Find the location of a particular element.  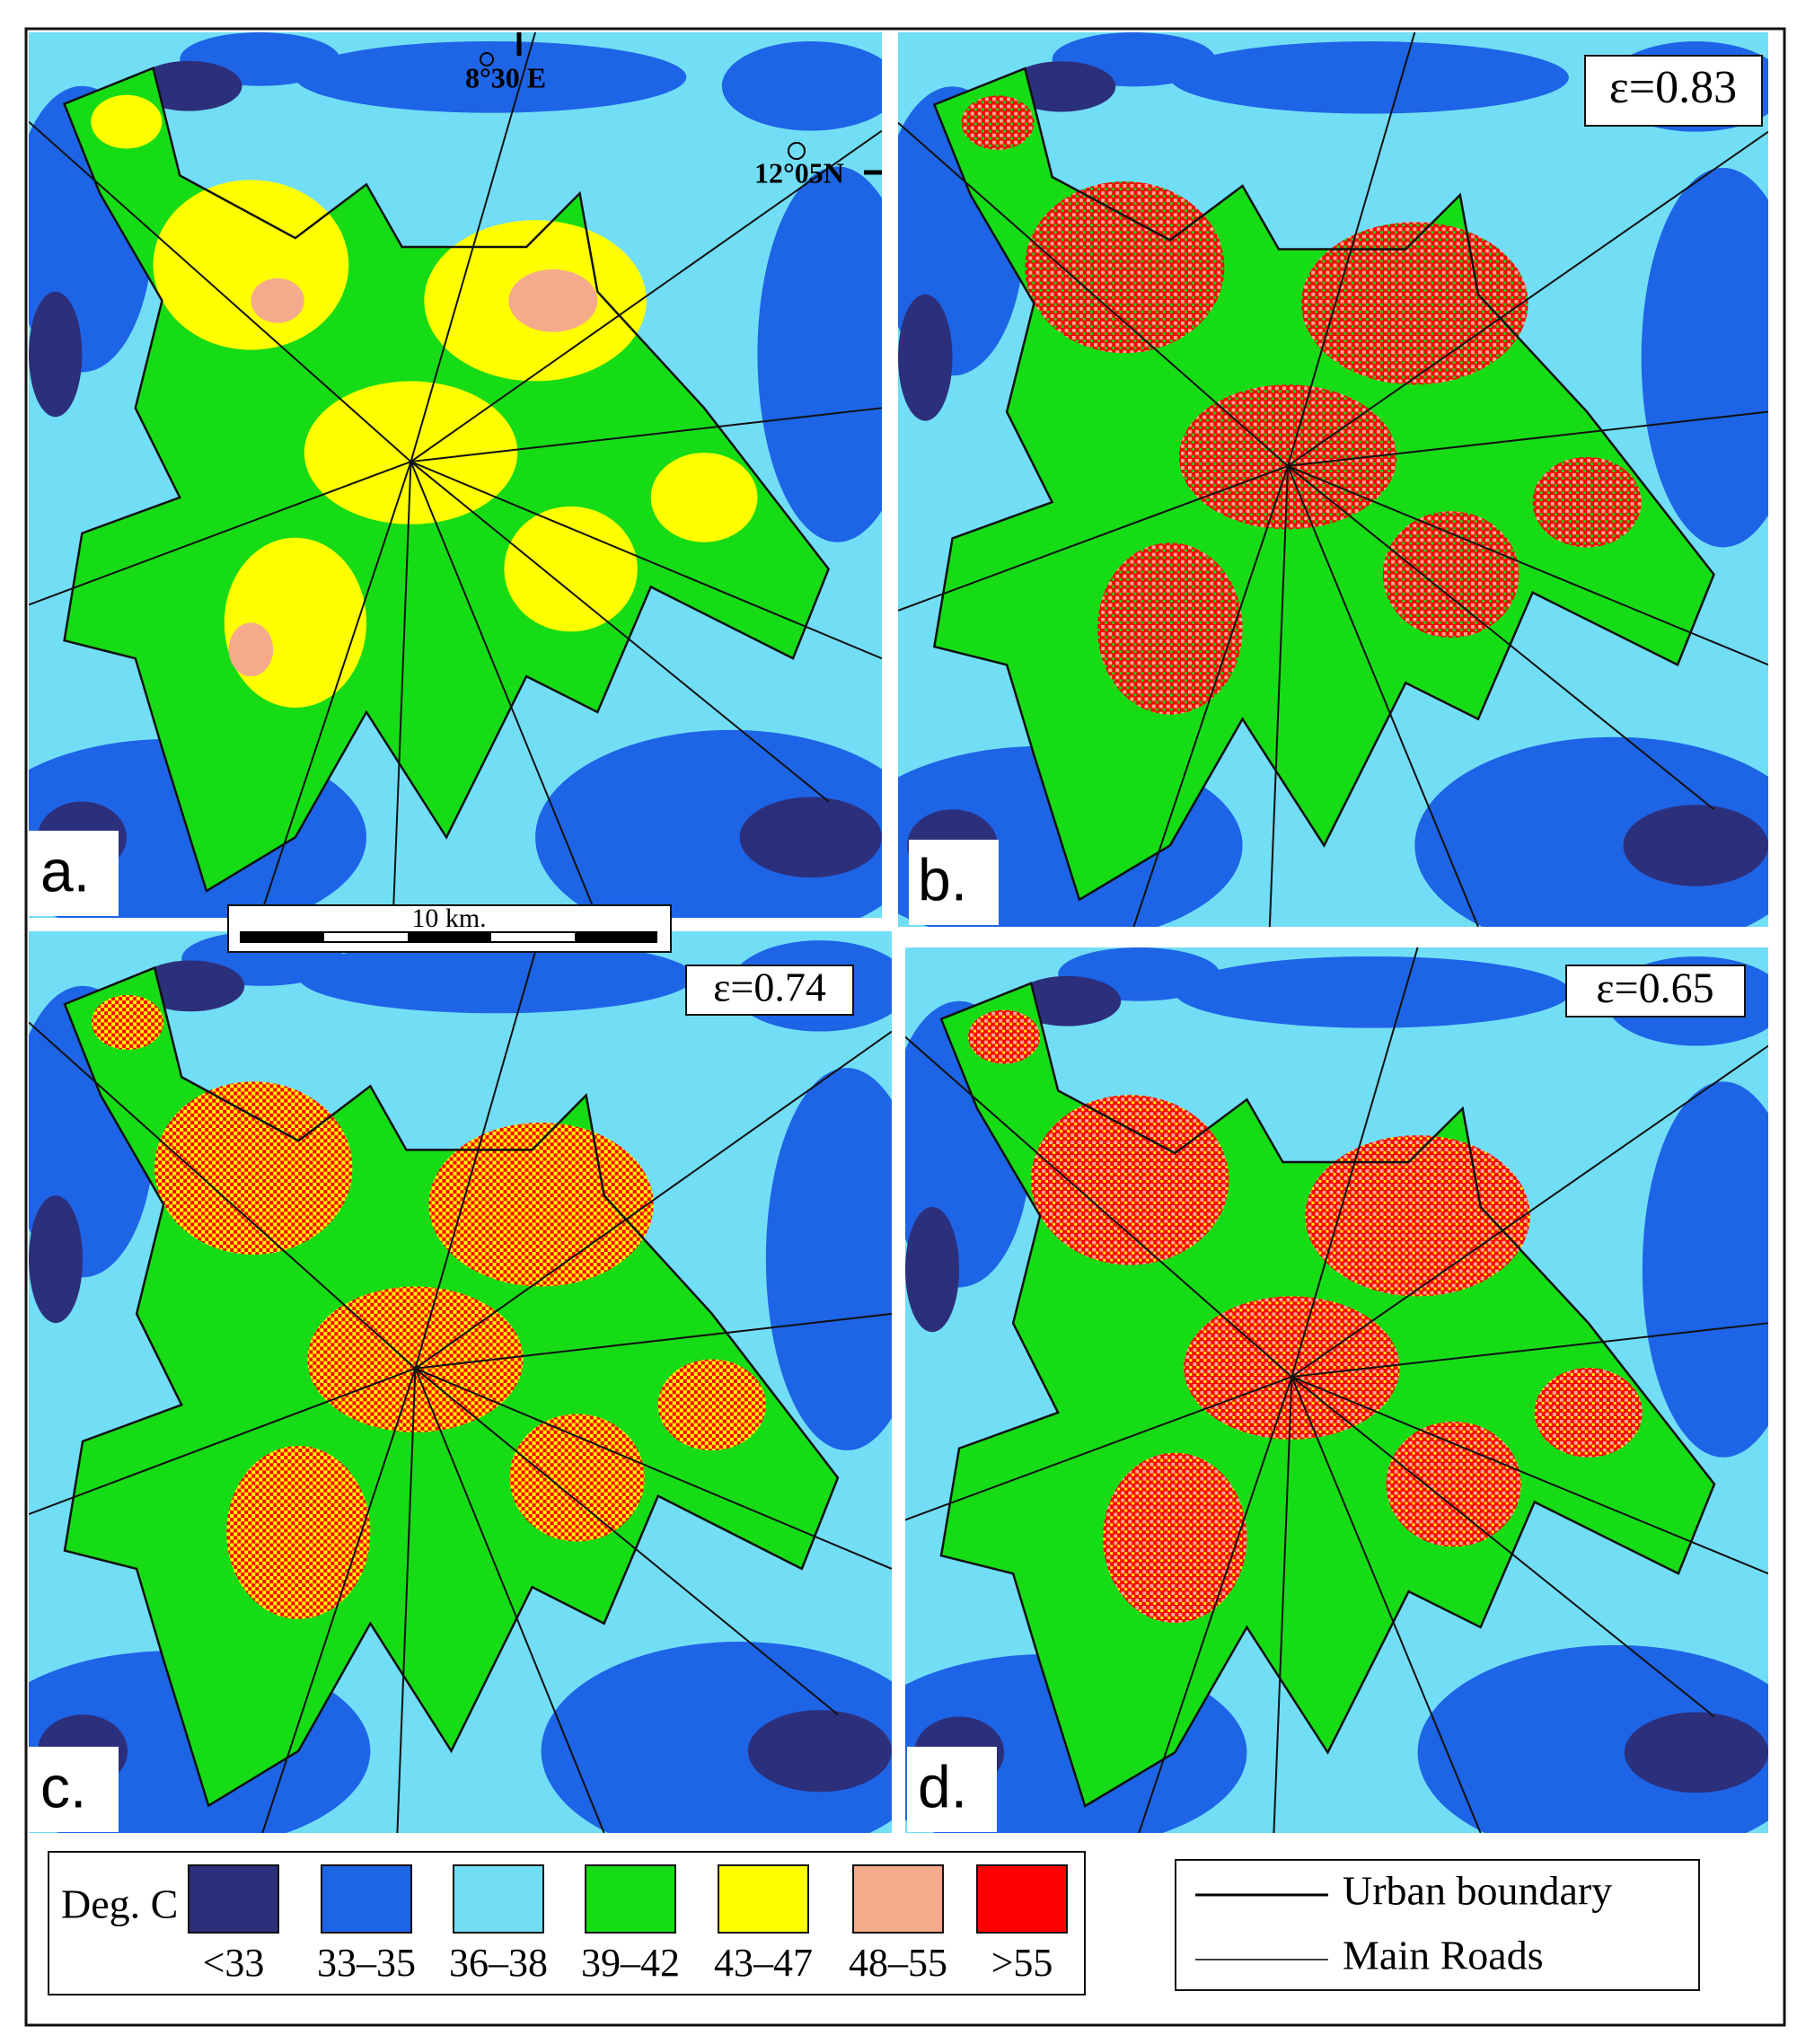

legend-label: Main Roads is located at coordinates (1443, 1955).